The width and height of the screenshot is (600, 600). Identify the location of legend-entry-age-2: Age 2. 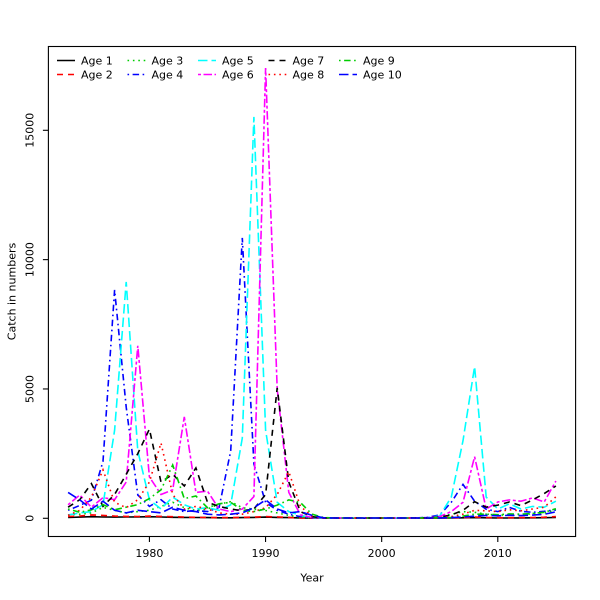
(85, 75).